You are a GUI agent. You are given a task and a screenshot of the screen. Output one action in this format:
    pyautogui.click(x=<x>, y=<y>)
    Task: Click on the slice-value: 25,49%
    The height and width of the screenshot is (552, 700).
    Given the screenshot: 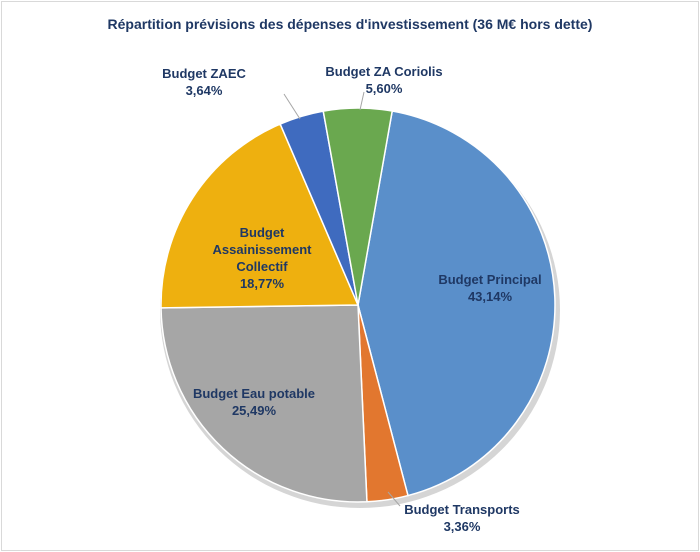 What is the action you would take?
    pyautogui.click(x=254, y=410)
    